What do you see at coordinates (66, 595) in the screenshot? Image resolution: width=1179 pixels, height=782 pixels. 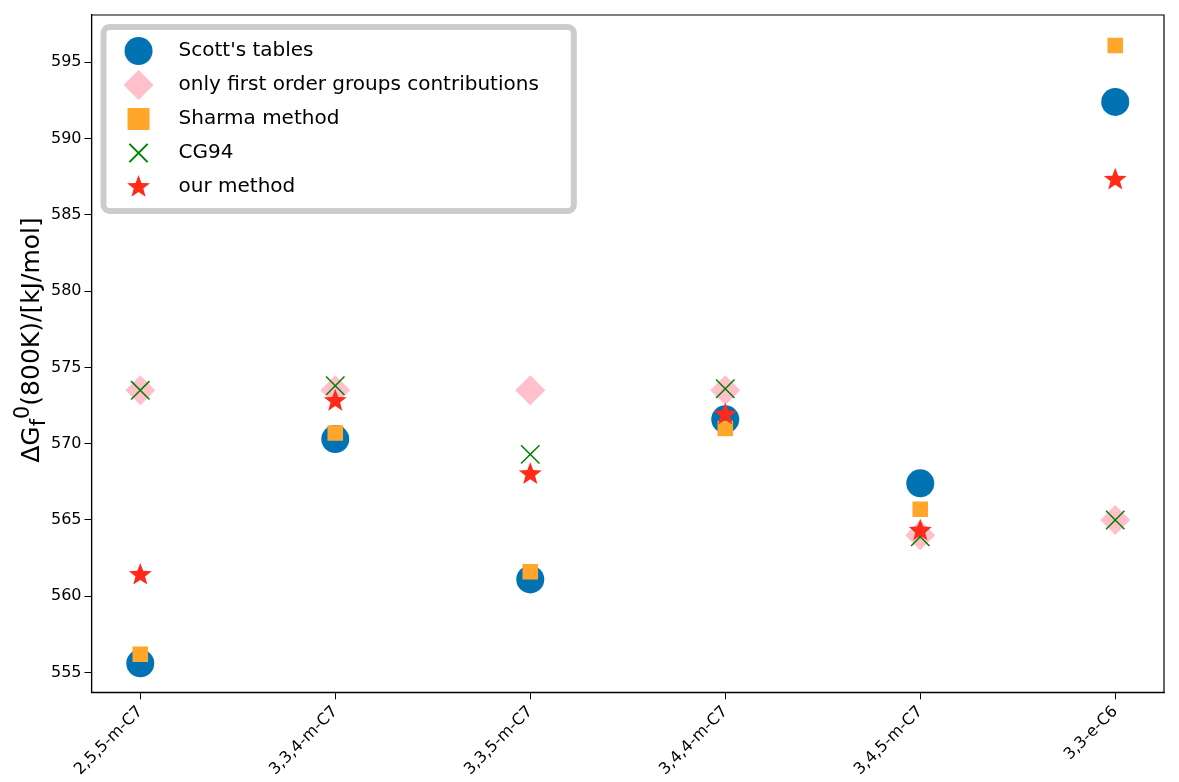 I see `y-tick-label: 560` at bounding box center [66, 595].